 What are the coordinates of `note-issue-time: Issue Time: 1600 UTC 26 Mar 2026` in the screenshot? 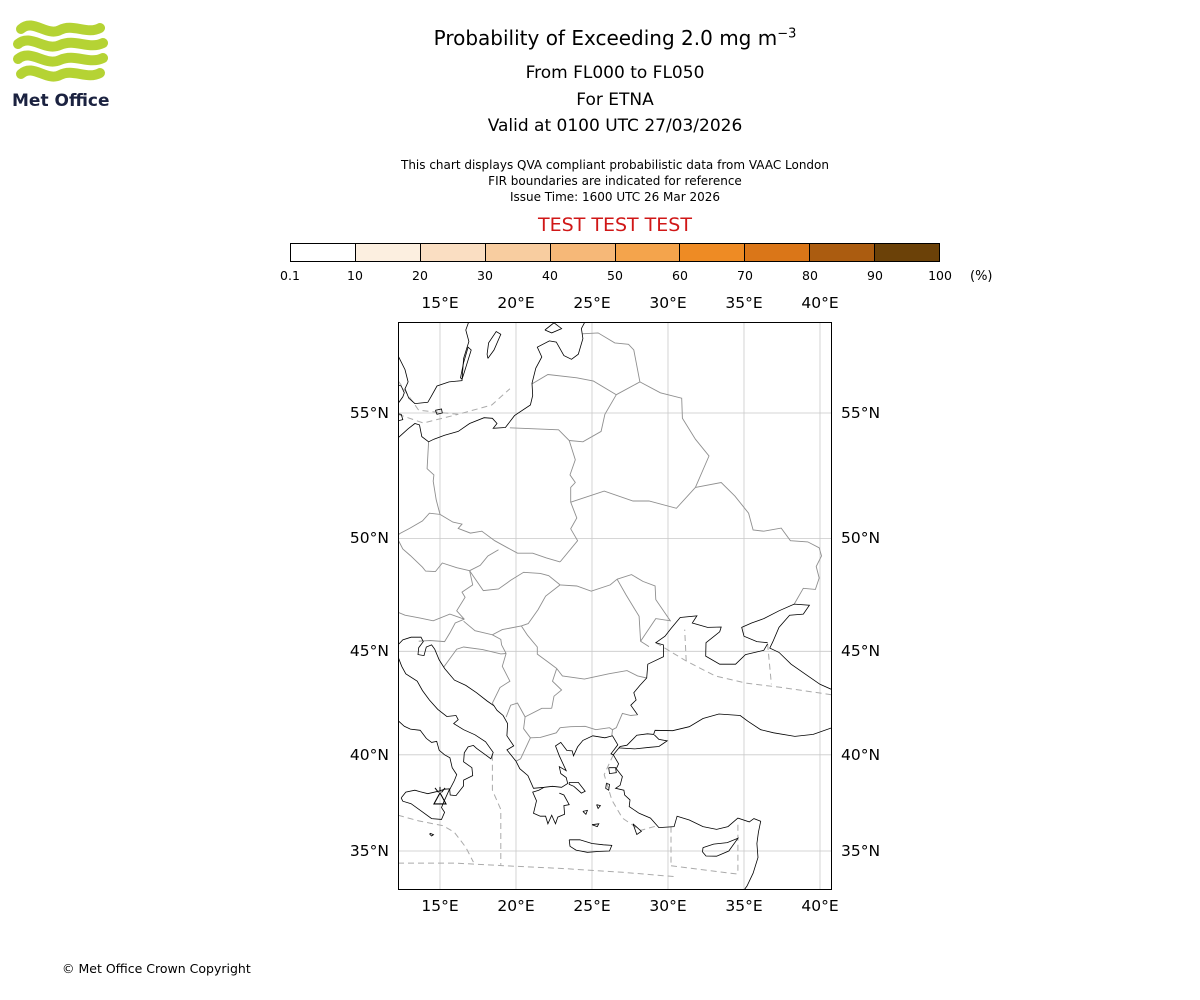 It's located at (615, 197).